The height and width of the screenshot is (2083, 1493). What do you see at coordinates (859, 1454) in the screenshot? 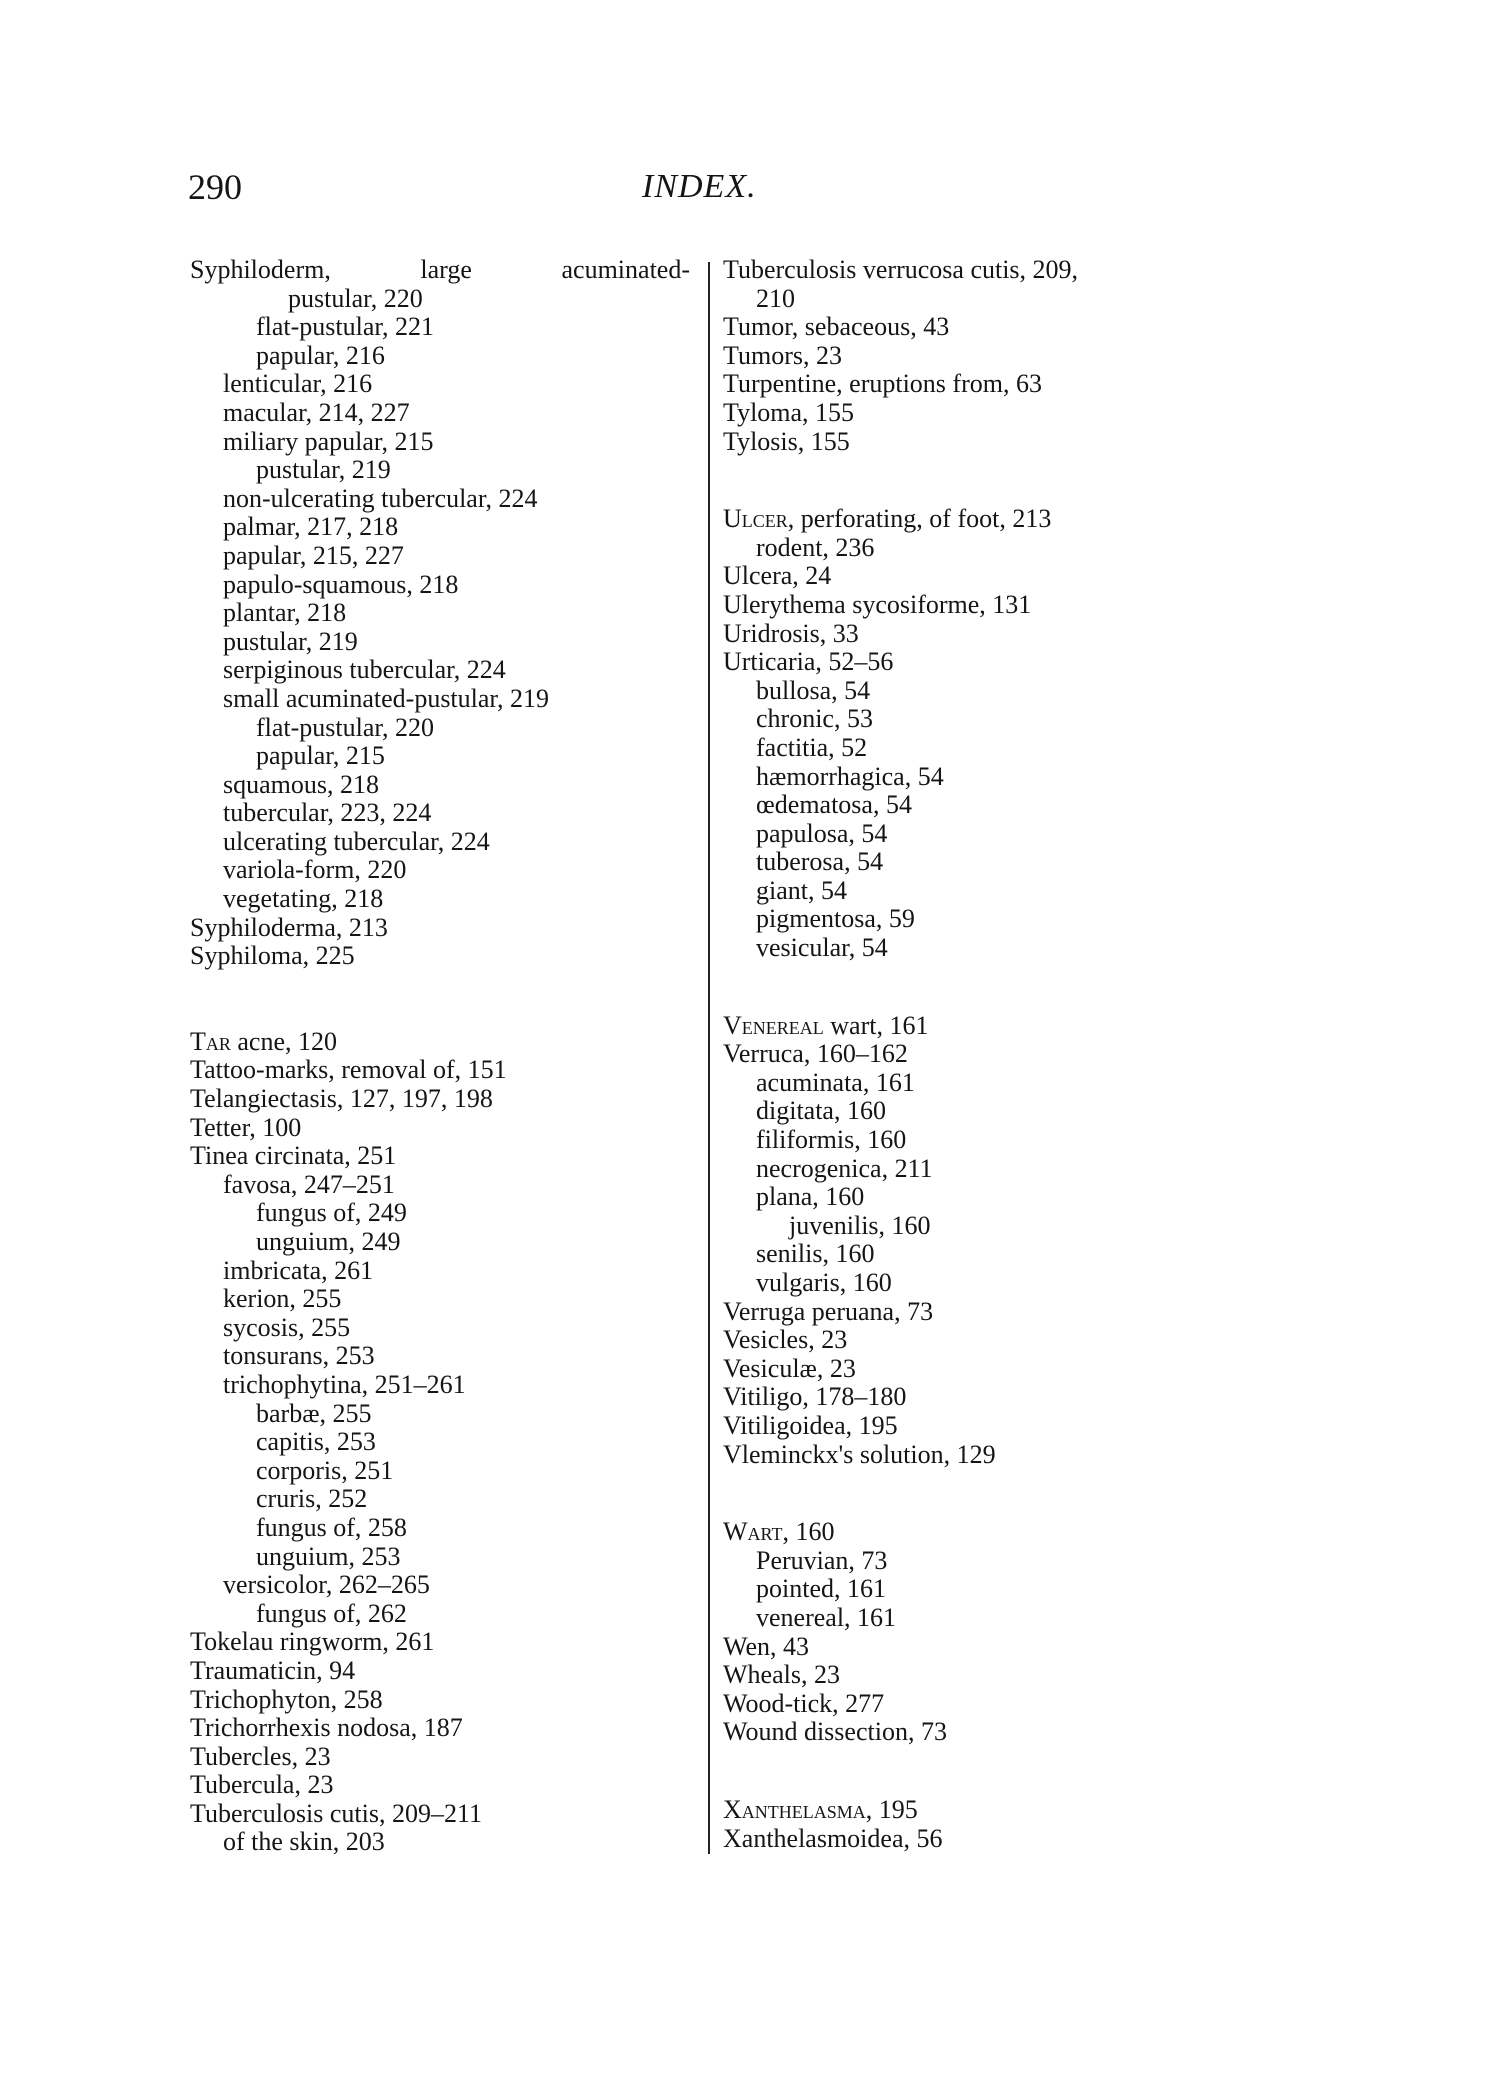
I see `index-entry-text: Vleminckx's solution, 129` at bounding box center [859, 1454].